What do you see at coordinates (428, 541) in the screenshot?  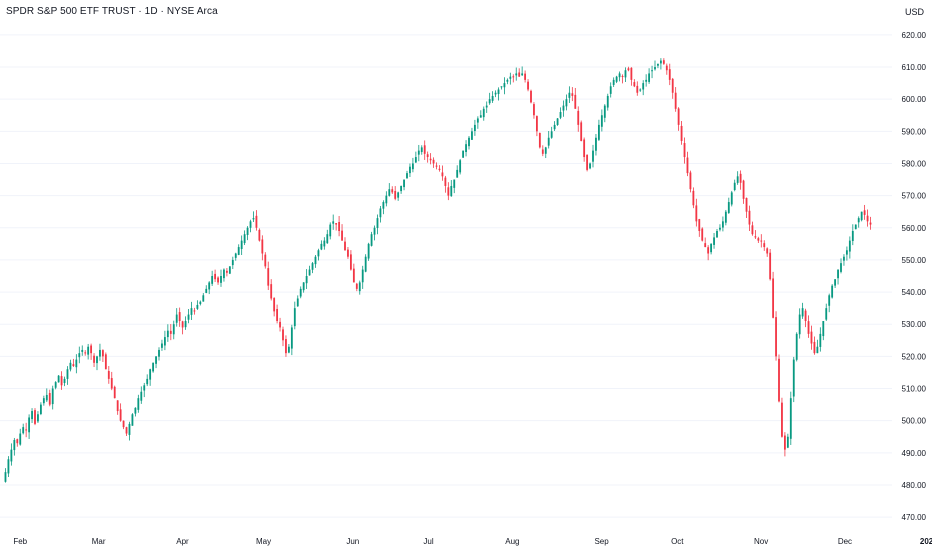 I see `x-tick-label: Jul` at bounding box center [428, 541].